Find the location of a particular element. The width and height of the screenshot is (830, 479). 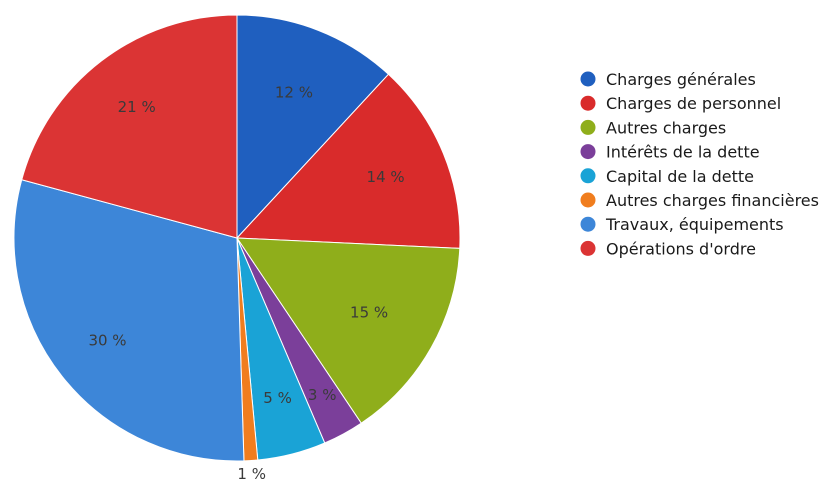

legend-label: Travaux, équipements is located at coordinates (694, 224).